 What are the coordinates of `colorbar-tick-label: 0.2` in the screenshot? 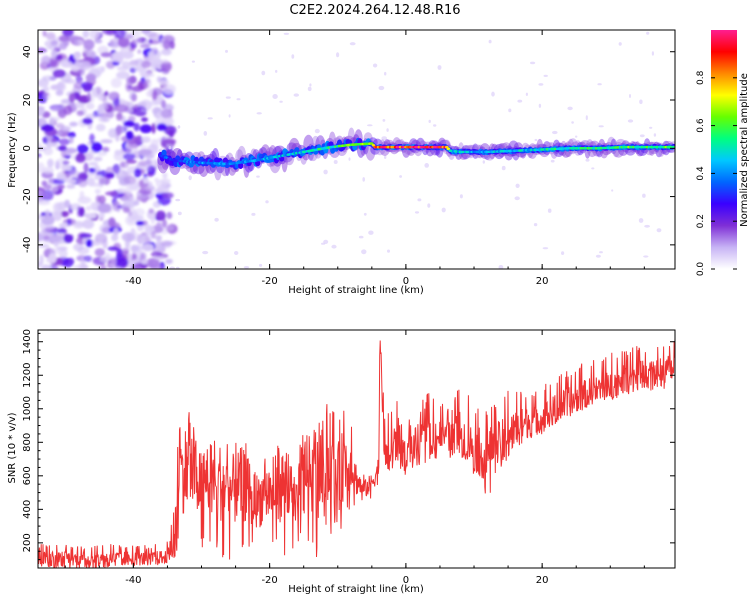 It's located at (701, 221).